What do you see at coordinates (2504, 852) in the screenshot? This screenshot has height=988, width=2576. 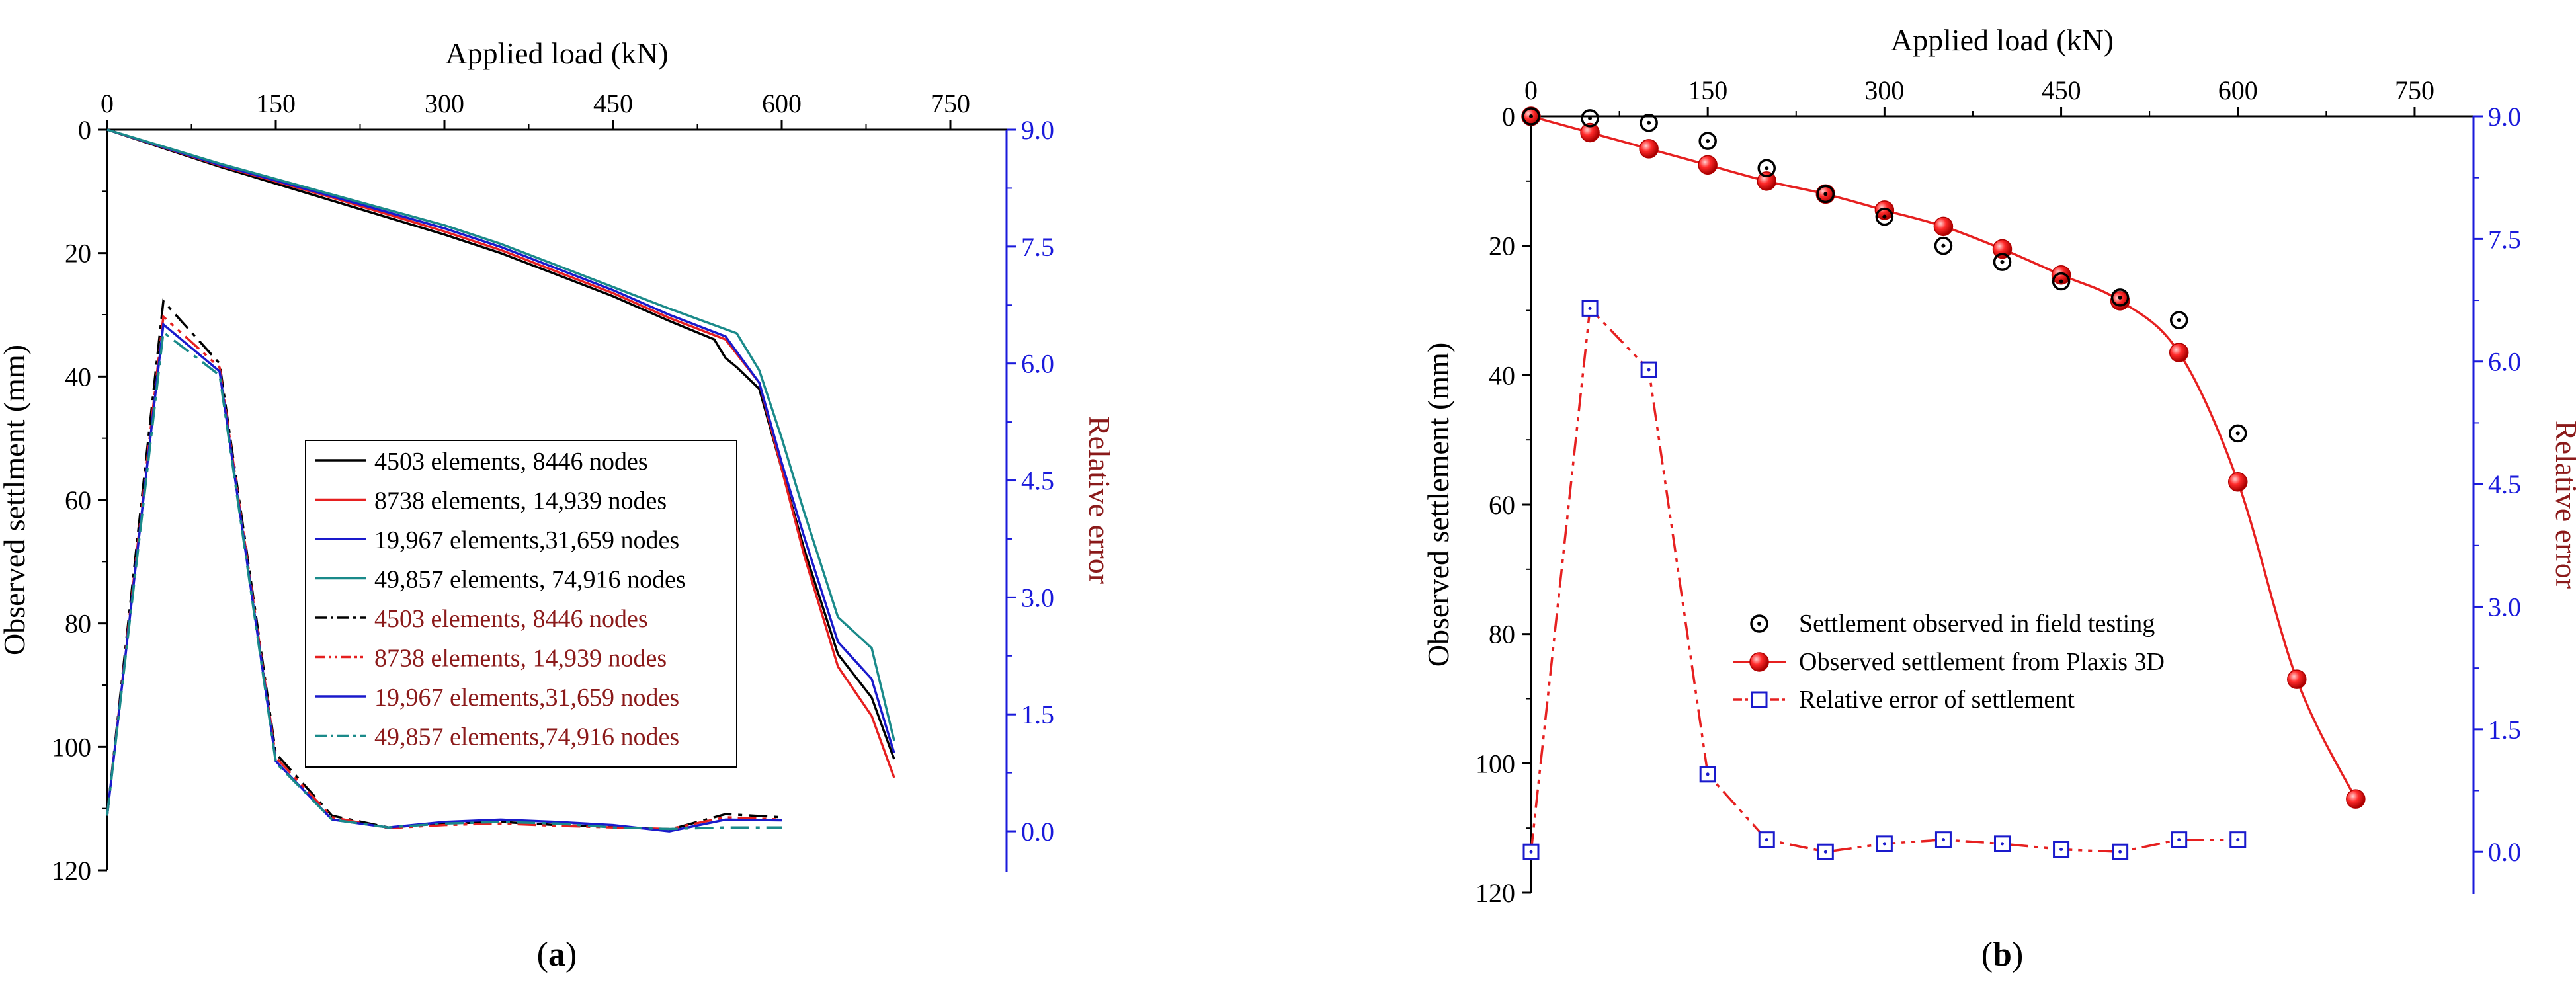 I see `y2-tick-label: 0.0` at bounding box center [2504, 852].